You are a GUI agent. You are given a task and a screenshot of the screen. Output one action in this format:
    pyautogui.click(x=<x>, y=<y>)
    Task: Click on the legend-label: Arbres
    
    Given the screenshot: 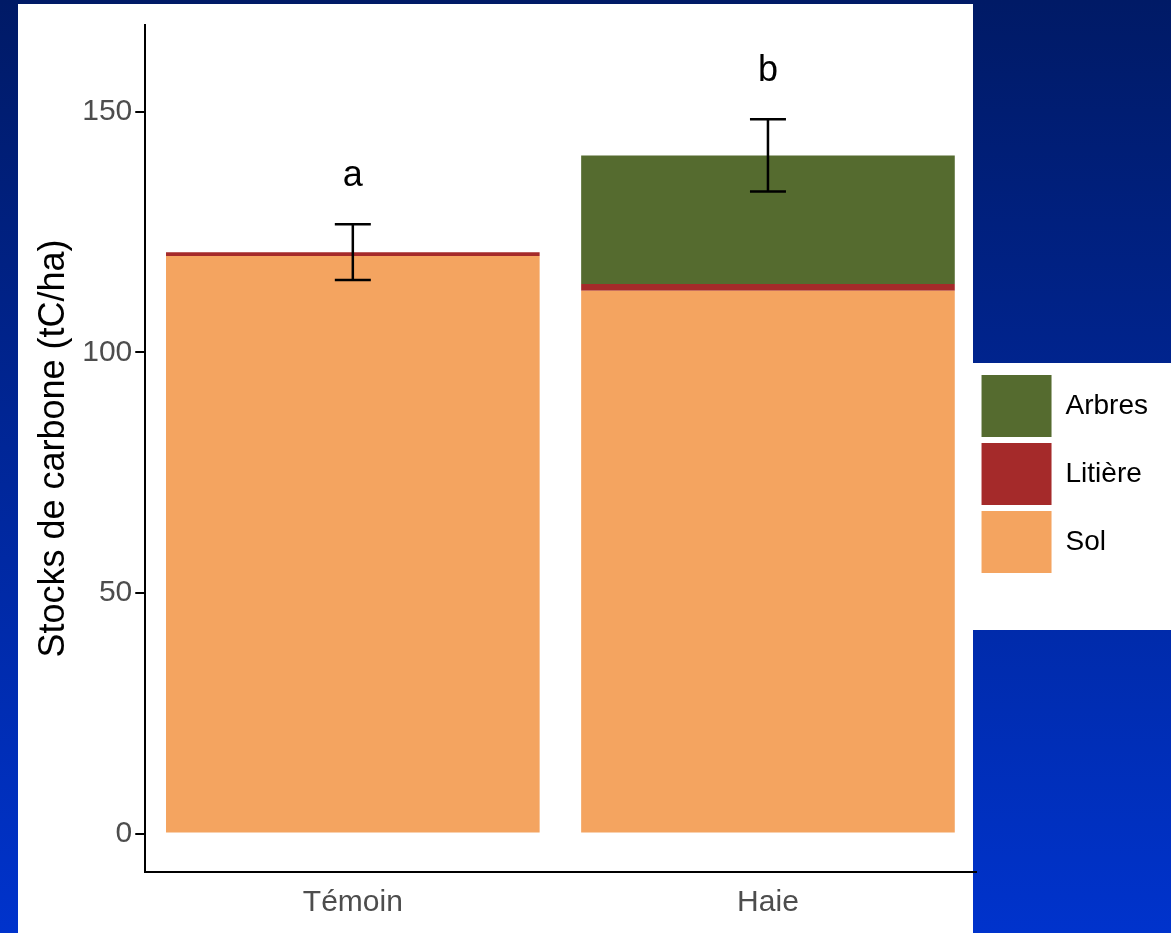 What is the action you would take?
    pyautogui.click(x=1106, y=404)
    